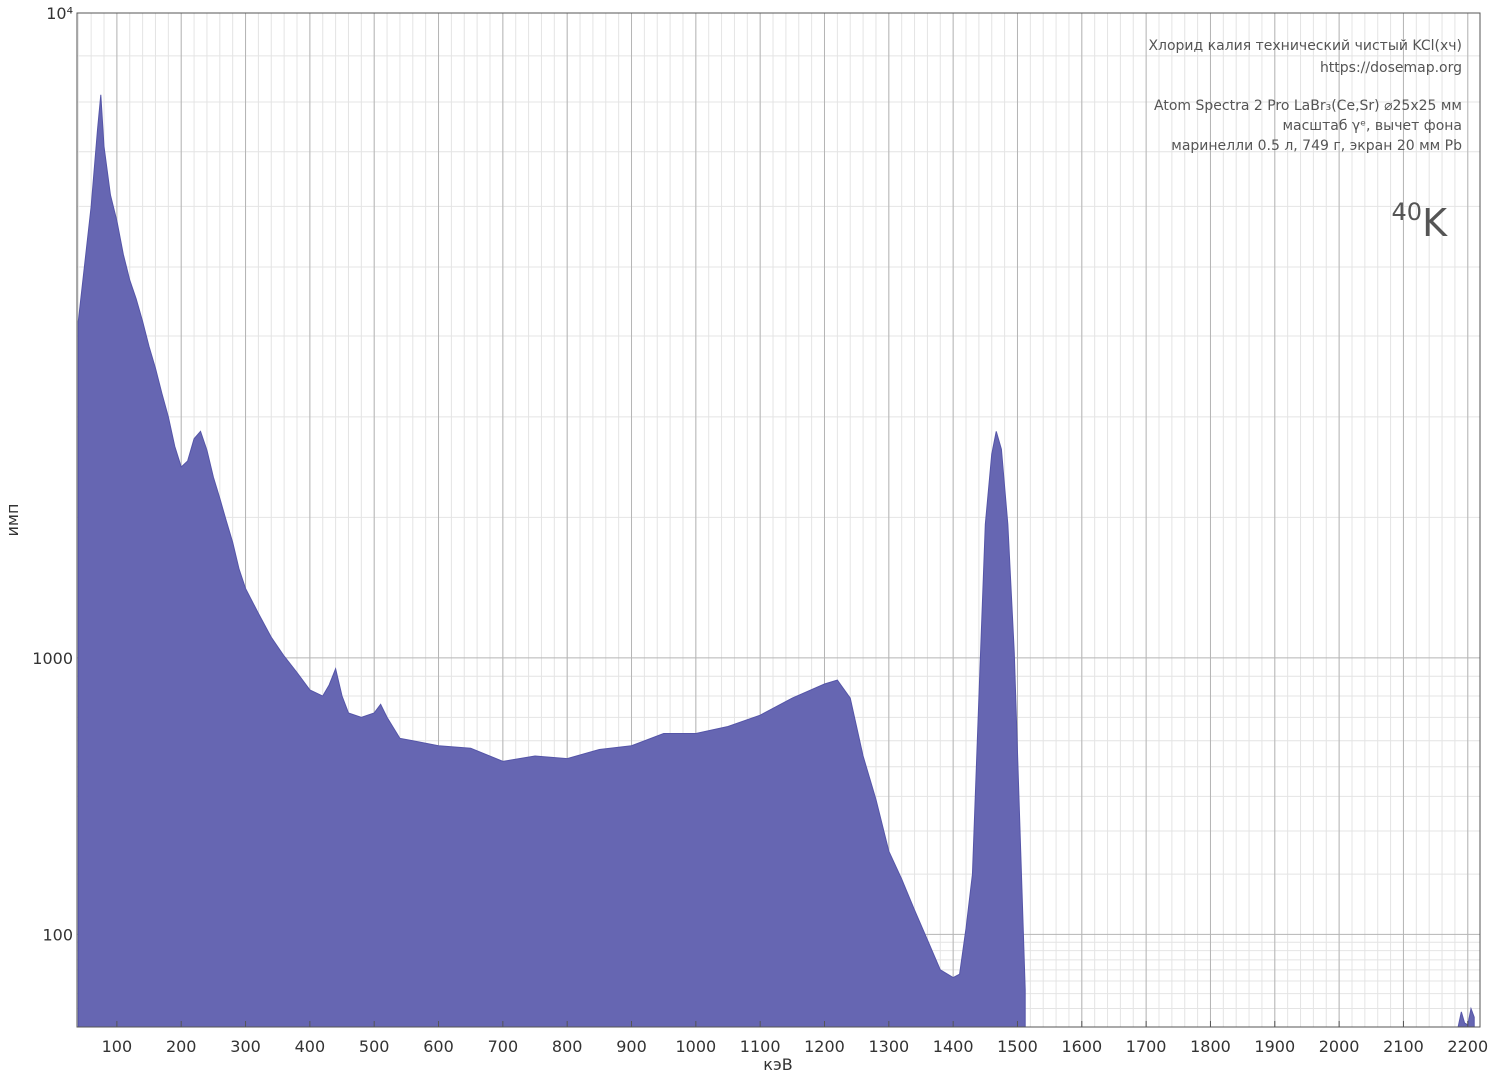 The width and height of the screenshot is (1491, 1080). Describe the element at coordinates (1391, 68) in the screenshot. I see `note-line: https://dosemap.org` at that location.